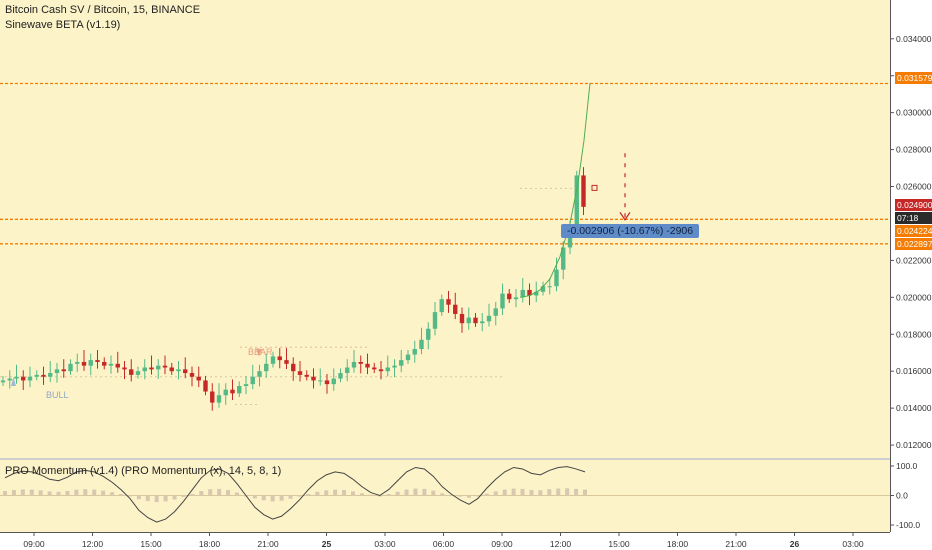 The height and width of the screenshot is (550, 932). What do you see at coordinates (260, 352) in the screenshot?
I see `bear-label: BEAR` at bounding box center [260, 352].